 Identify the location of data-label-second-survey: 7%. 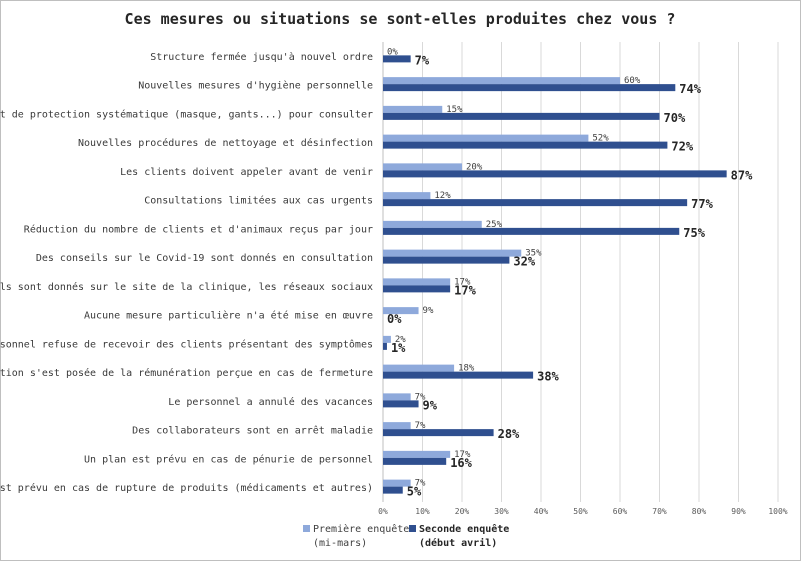
(422, 60).